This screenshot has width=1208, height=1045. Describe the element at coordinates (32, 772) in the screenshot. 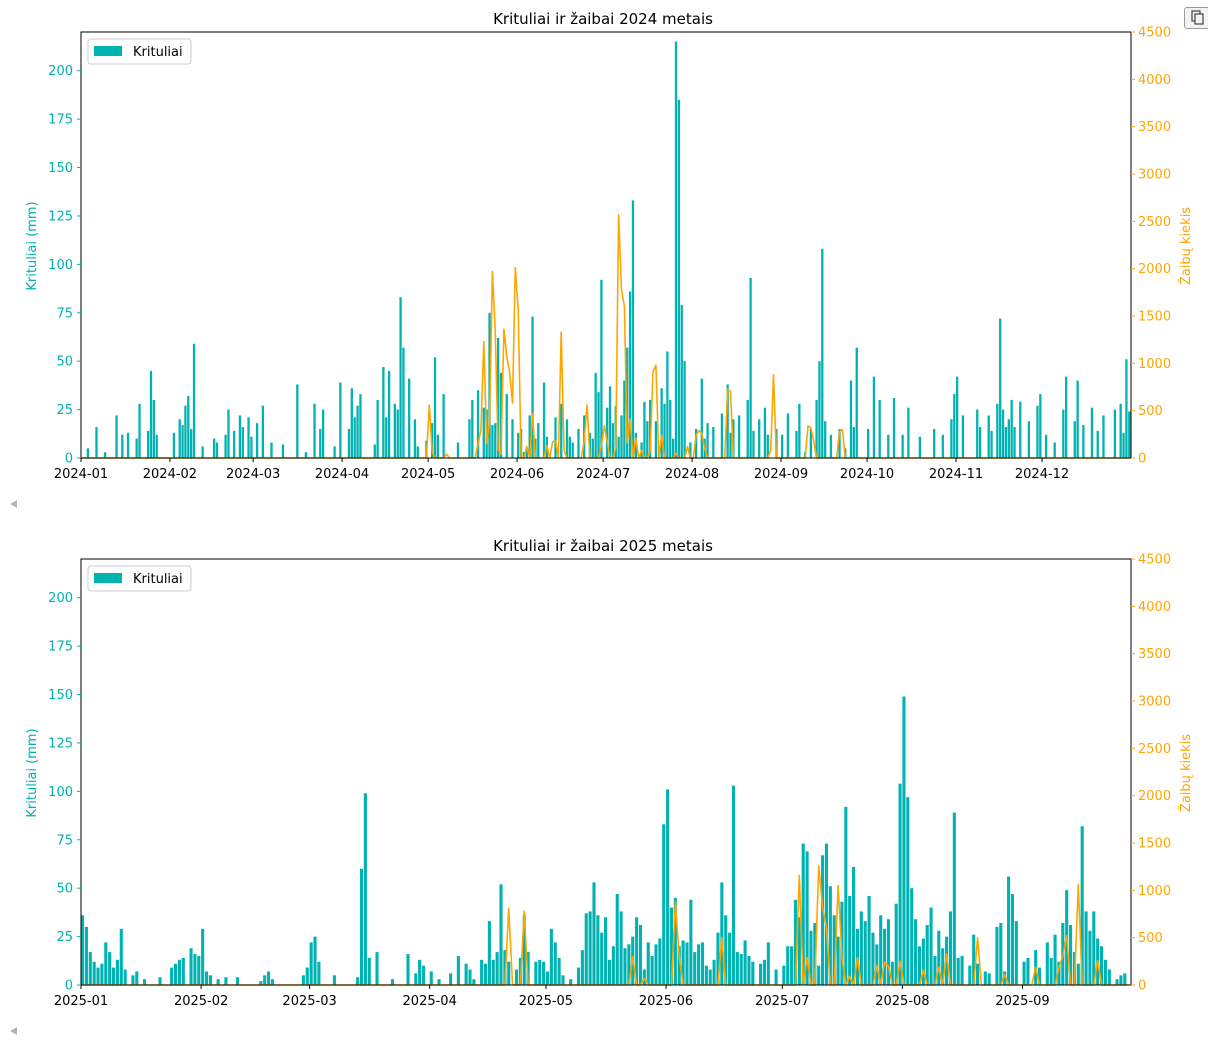

I see `y-axis-label-left: Krituliai (mm)` at that location.